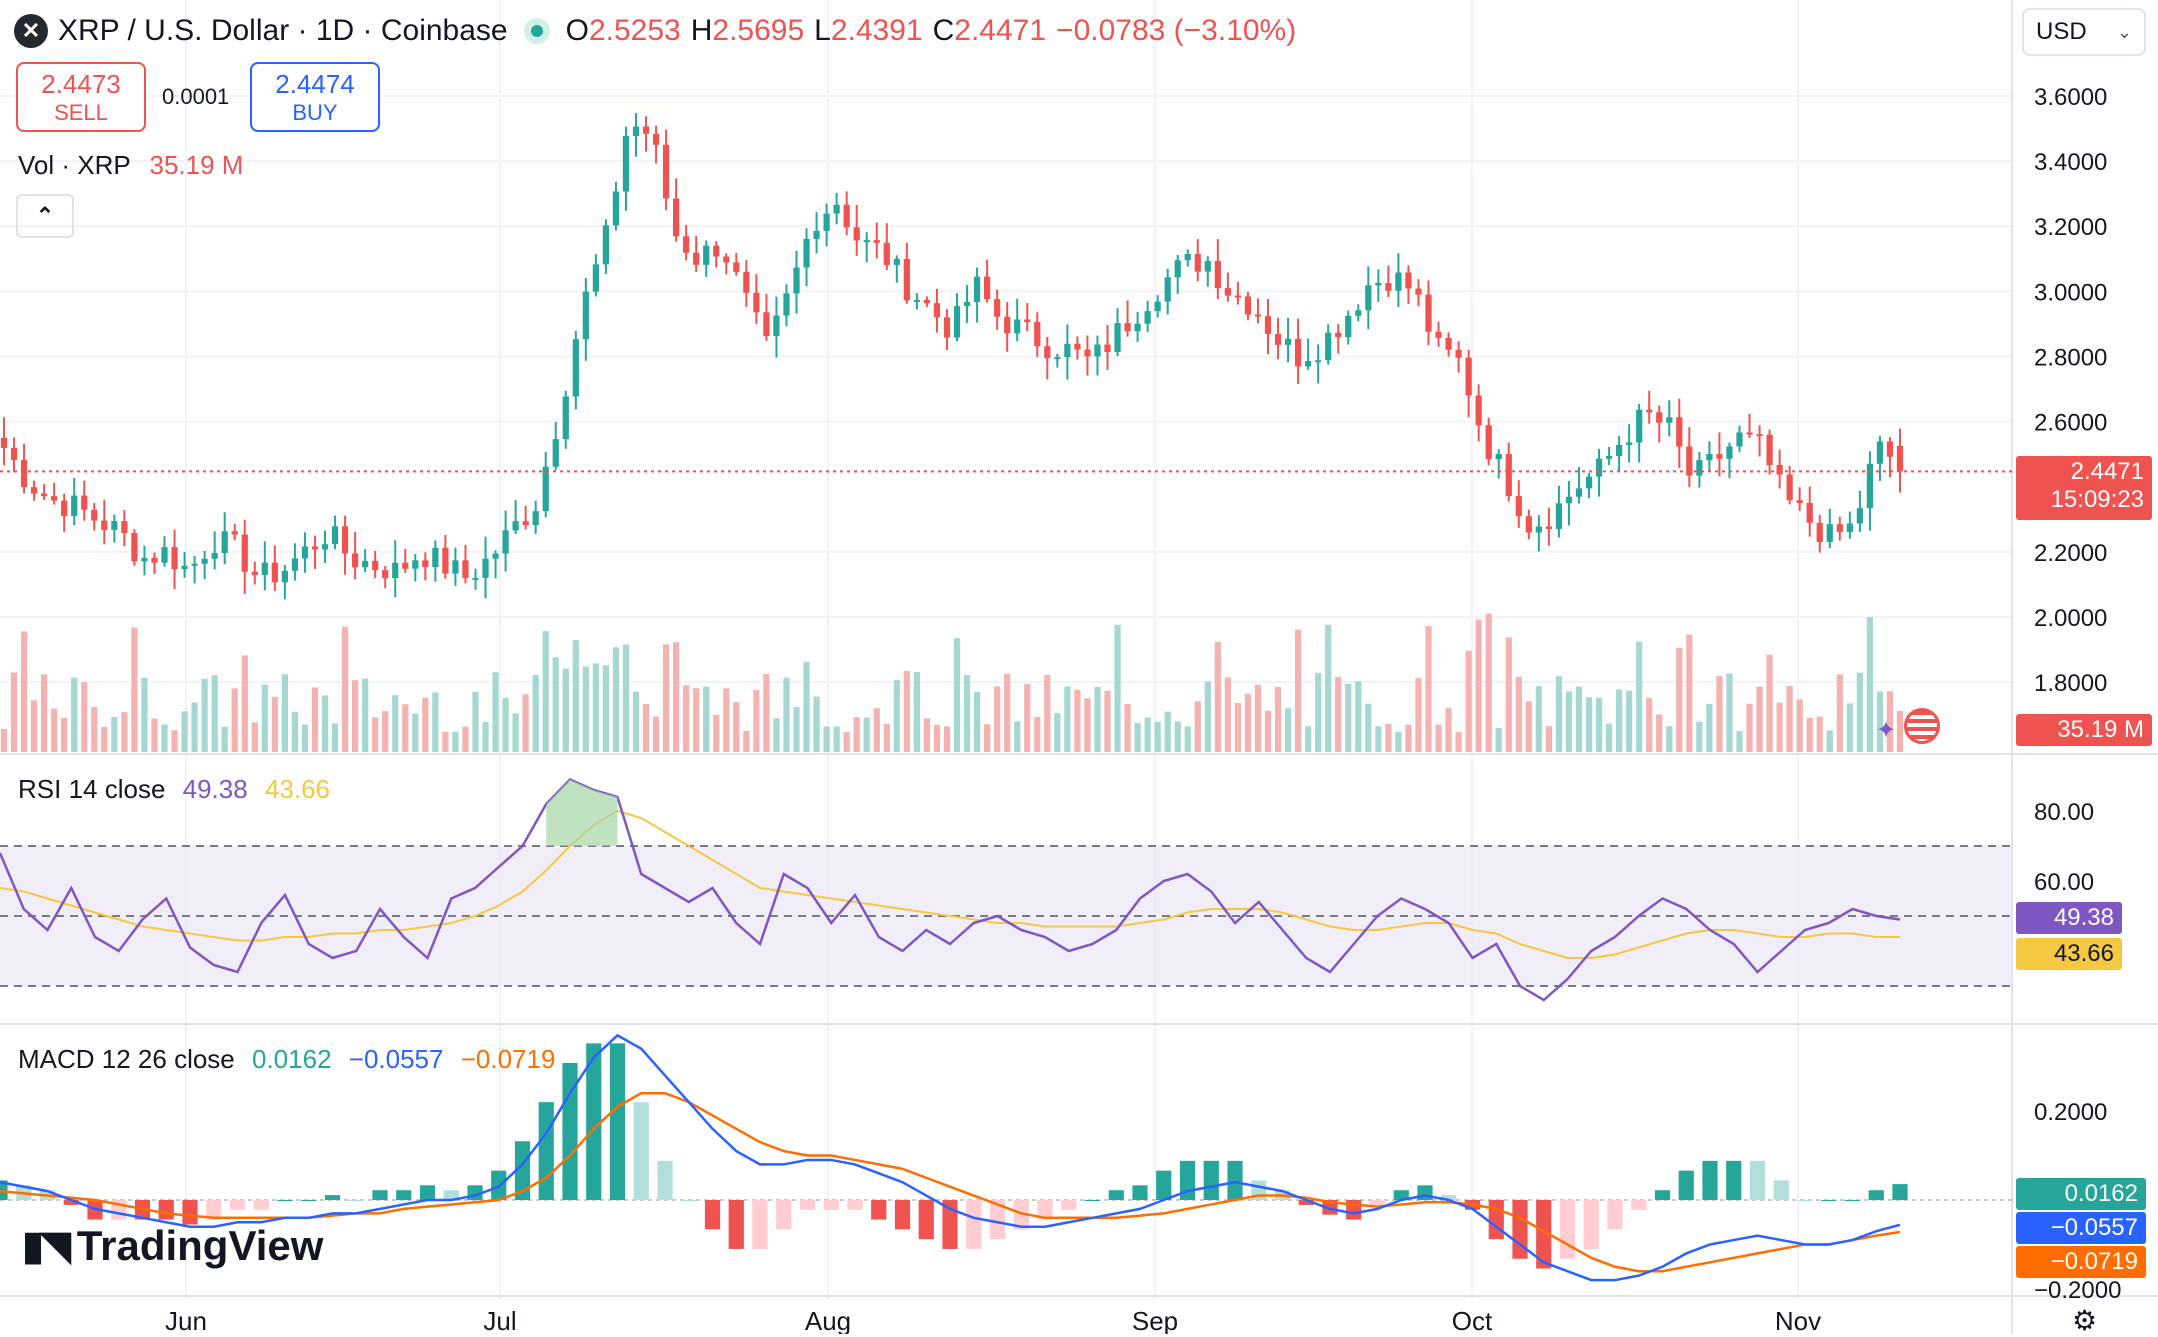 This screenshot has width=2158, height=1337. What do you see at coordinates (2085, 1320) in the screenshot?
I see `settings-icon: ⚙` at bounding box center [2085, 1320].